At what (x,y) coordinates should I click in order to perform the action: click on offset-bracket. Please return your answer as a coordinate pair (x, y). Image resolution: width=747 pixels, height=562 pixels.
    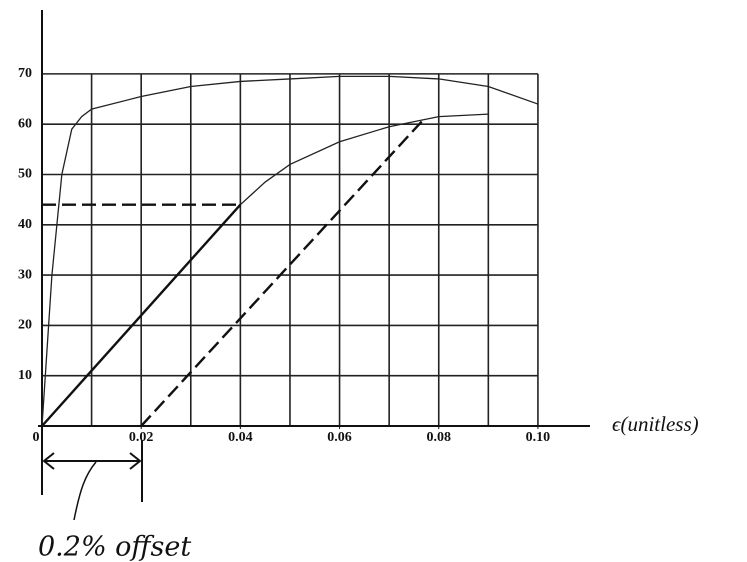
    Looking at the image, I should click on (92, 480).